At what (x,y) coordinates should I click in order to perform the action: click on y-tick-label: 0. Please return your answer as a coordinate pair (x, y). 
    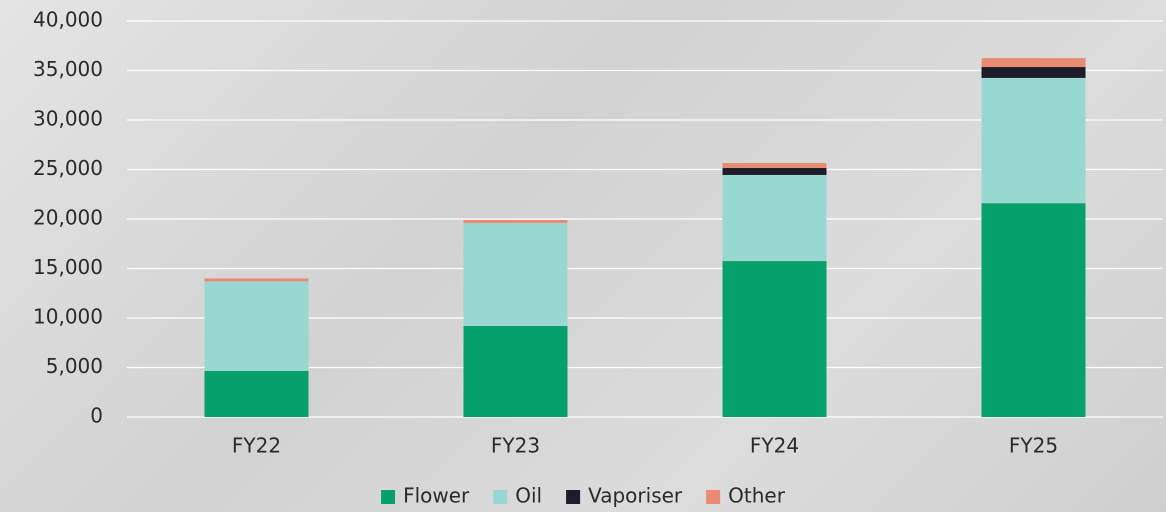
    Looking at the image, I should click on (96, 416).